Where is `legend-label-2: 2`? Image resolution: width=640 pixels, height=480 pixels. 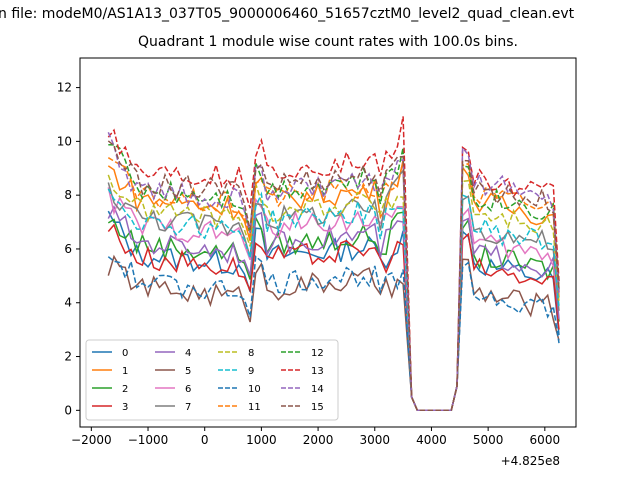 legend-label-2: 2 is located at coordinates (125, 389).